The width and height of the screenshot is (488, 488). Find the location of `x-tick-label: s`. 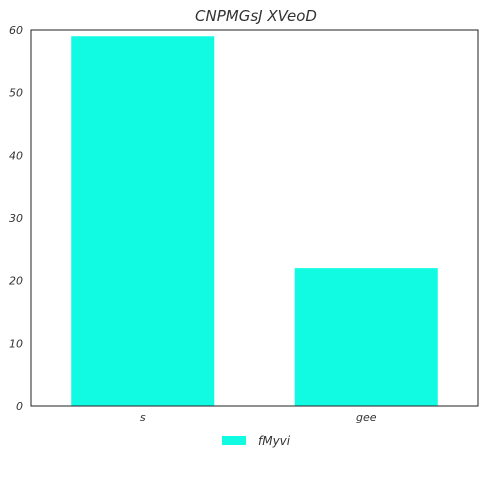

x-tick-label: s is located at coordinates (143, 417).